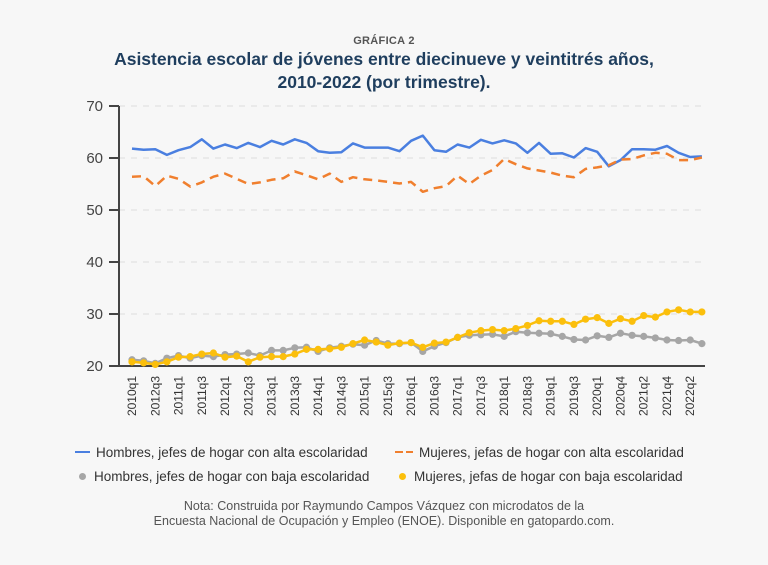  What do you see at coordinates (402, 476) in the screenshot?
I see `yellow-dot-swatch-icon` at bounding box center [402, 476].